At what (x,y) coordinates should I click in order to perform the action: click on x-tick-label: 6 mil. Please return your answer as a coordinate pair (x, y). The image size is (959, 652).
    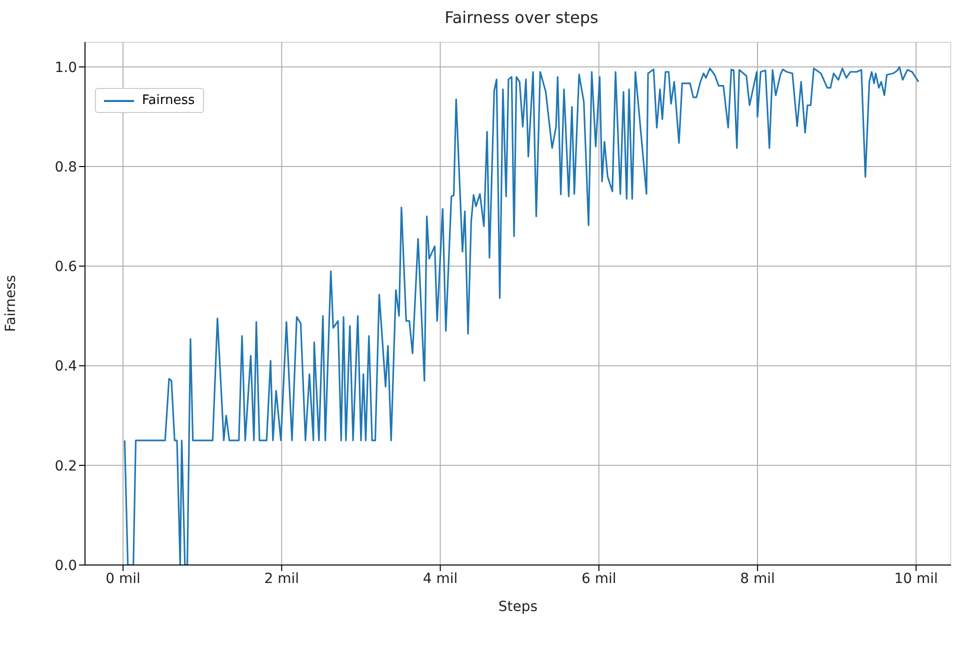
    Looking at the image, I should click on (599, 578).